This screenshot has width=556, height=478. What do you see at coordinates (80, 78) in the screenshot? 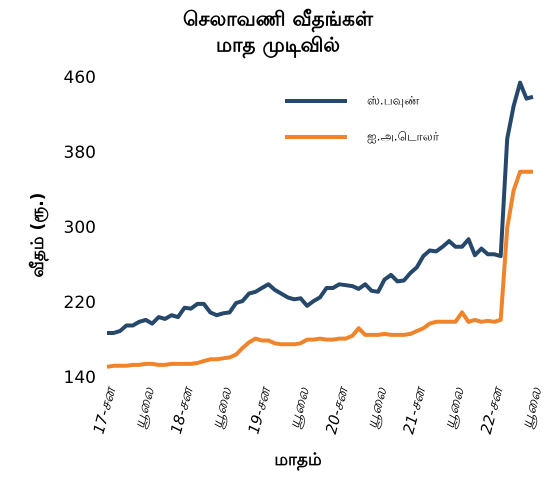
I see `y-tick-label: 460` at bounding box center [80, 78].